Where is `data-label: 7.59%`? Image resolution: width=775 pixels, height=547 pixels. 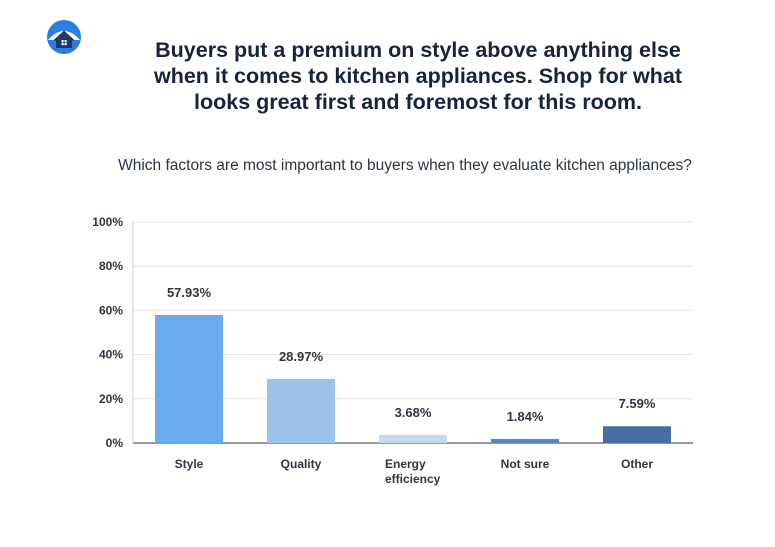 data-label: 7.59% is located at coordinates (637, 403).